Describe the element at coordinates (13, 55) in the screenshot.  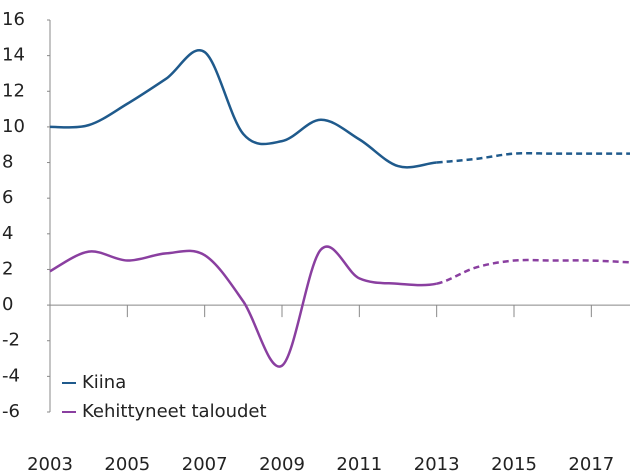
I see `y-tick-label: 14` at that location.